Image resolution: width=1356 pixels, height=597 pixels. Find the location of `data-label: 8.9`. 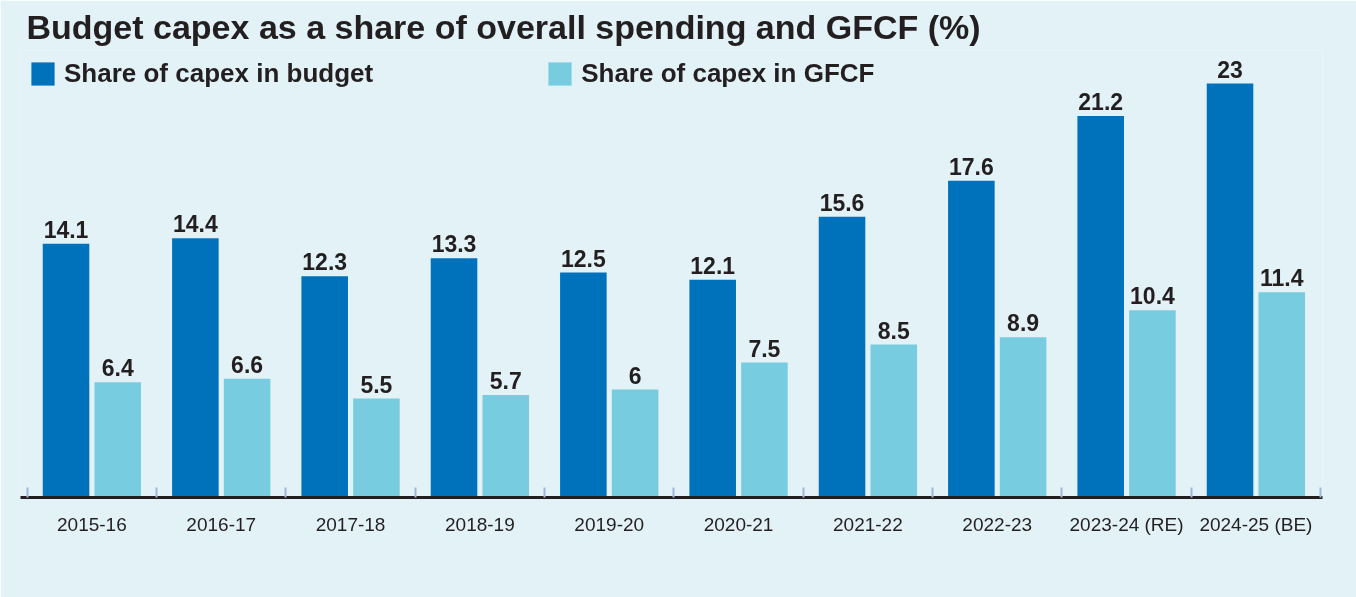

data-label: 8.9 is located at coordinates (1023, 323).